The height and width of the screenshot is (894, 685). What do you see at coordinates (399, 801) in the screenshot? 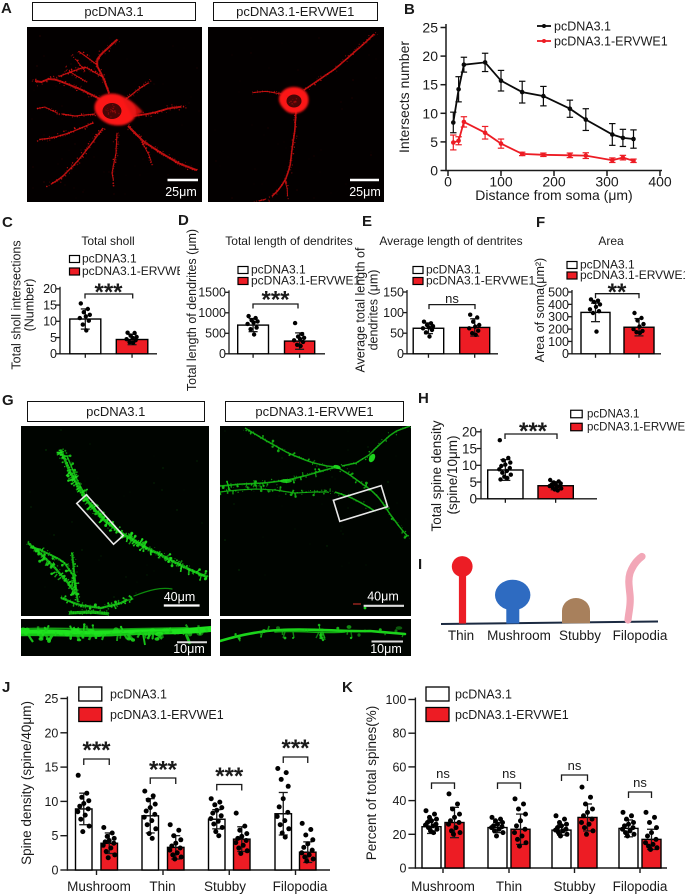
I see `svg-text: 40` at bounding box center [399, 801].